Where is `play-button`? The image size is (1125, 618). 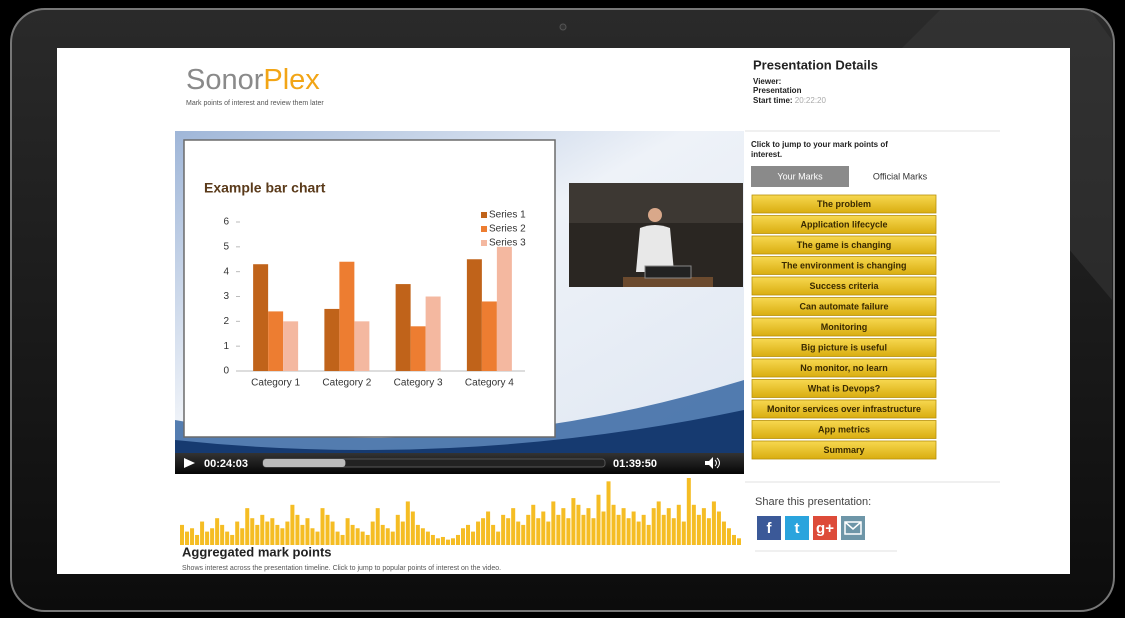
play-button is located at coordinates (189, 463).